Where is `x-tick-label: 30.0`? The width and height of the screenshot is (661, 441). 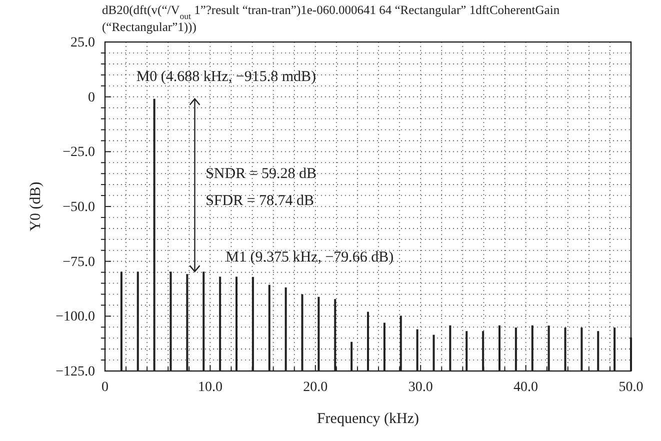 x-tick-label: 30.0 is located at coordinates (420, 387).